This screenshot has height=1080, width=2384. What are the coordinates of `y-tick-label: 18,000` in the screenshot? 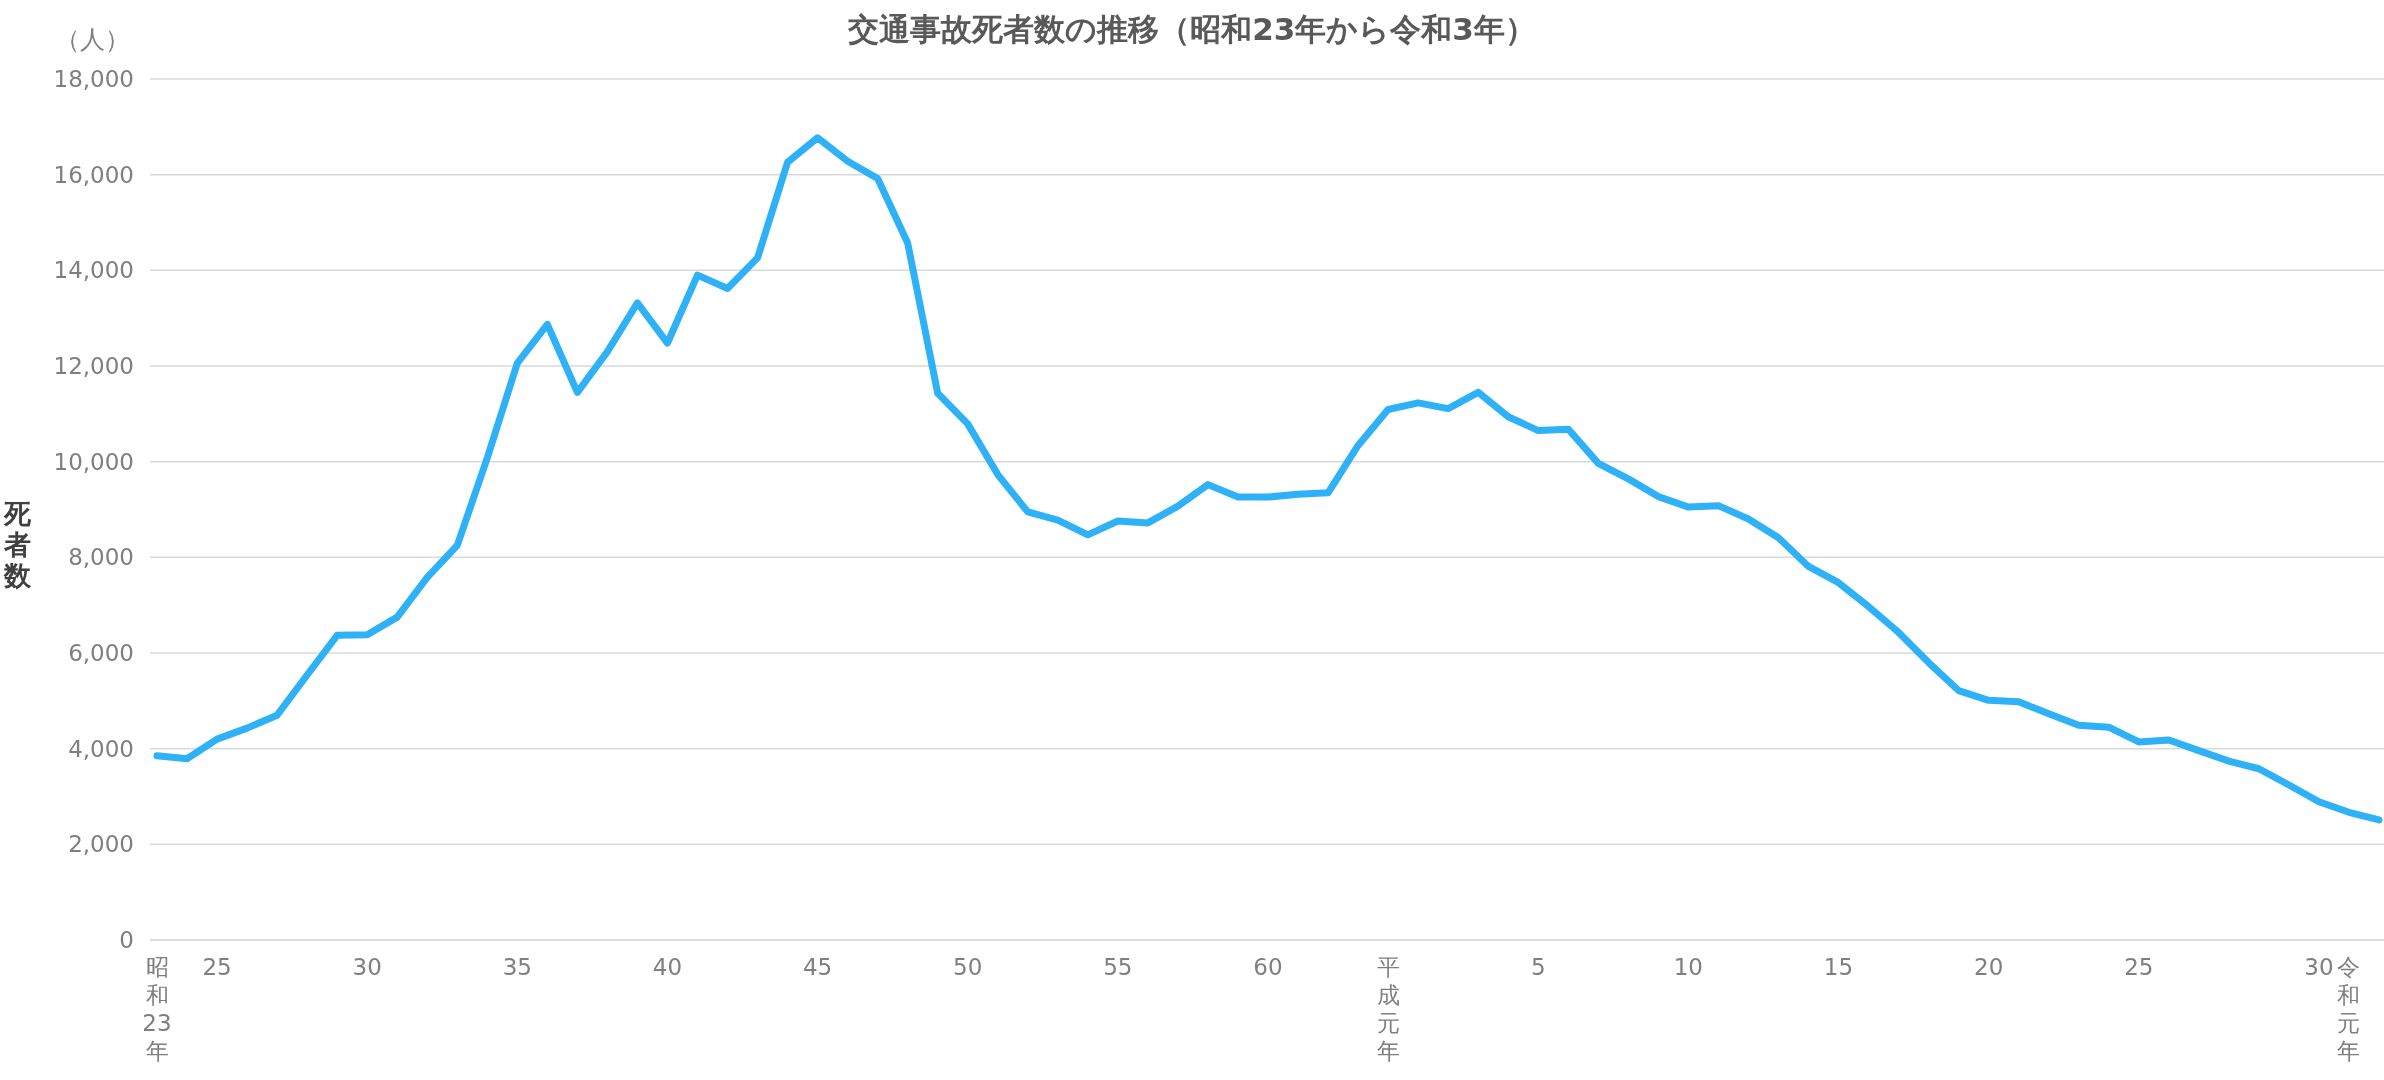 It's located at (93, 79).